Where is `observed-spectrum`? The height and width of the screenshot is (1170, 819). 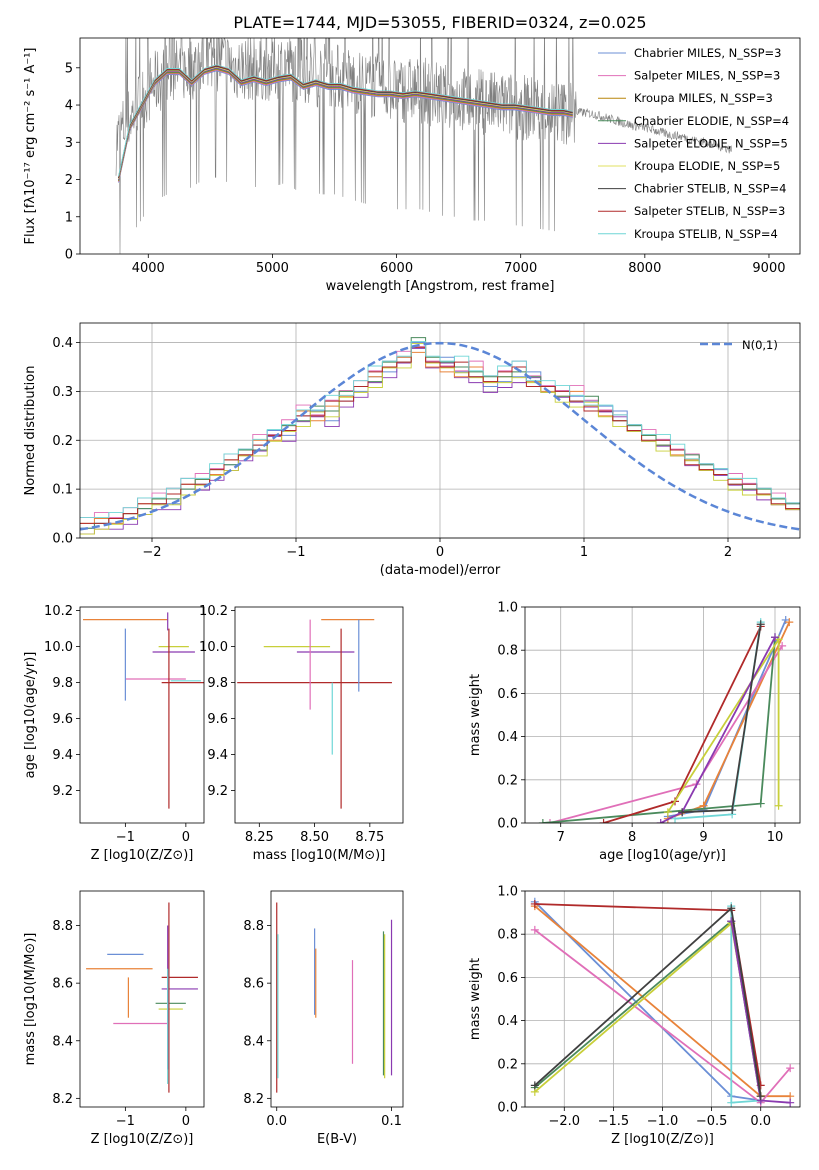
observed-spectrum is located at coordinates (423, 146).